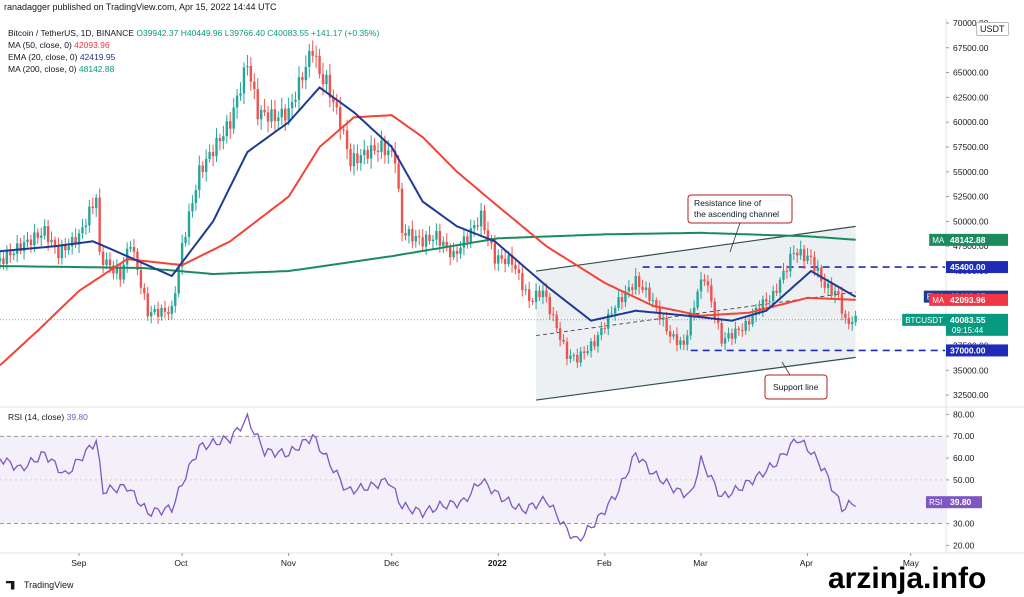  I want to click on currency-selector: USDT, so click(992, 29).